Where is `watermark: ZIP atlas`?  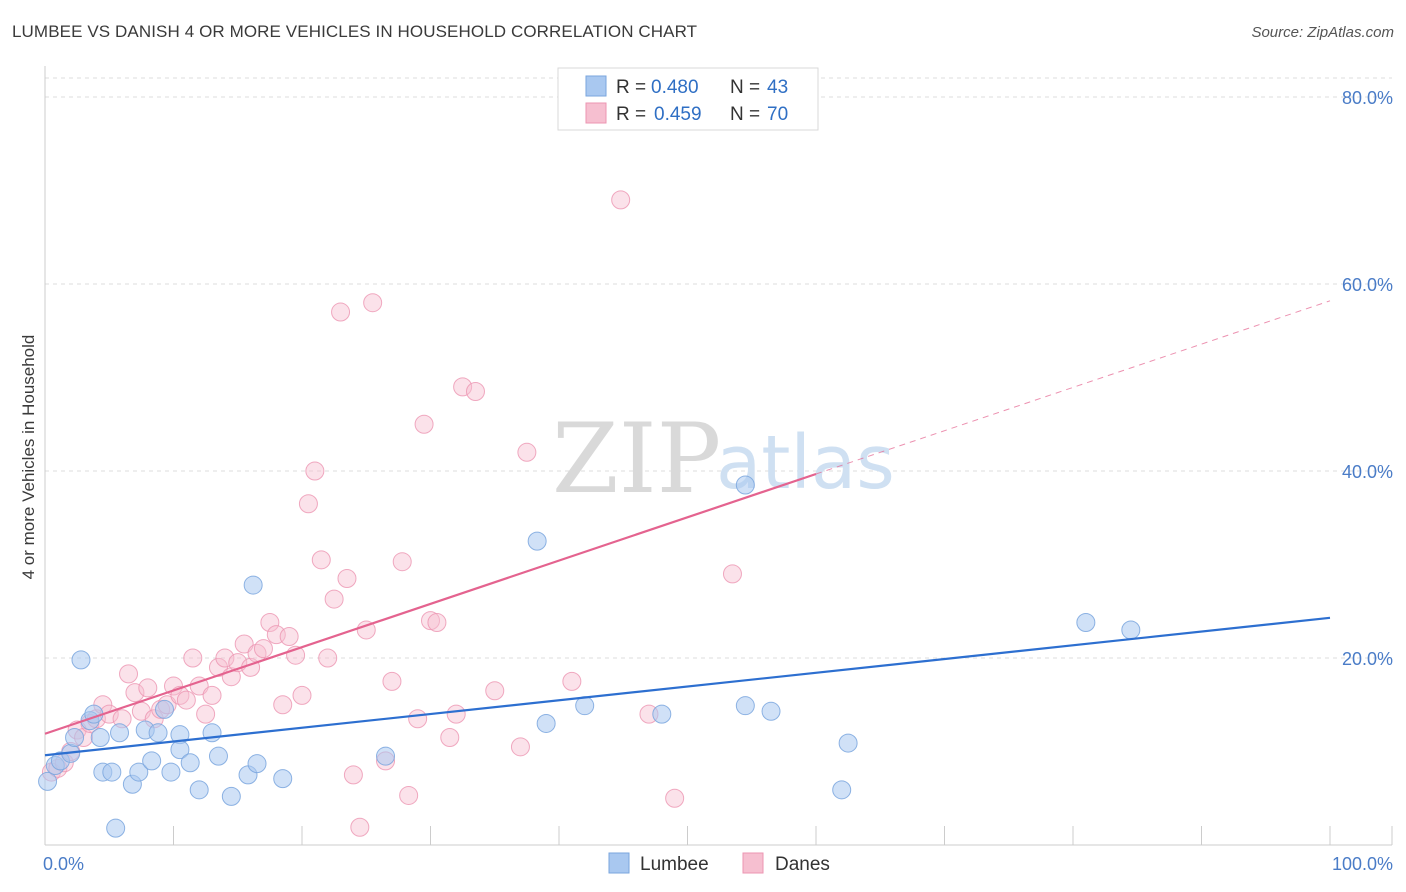 watermark: ZIP atlas is located at coordinates (723, 459).